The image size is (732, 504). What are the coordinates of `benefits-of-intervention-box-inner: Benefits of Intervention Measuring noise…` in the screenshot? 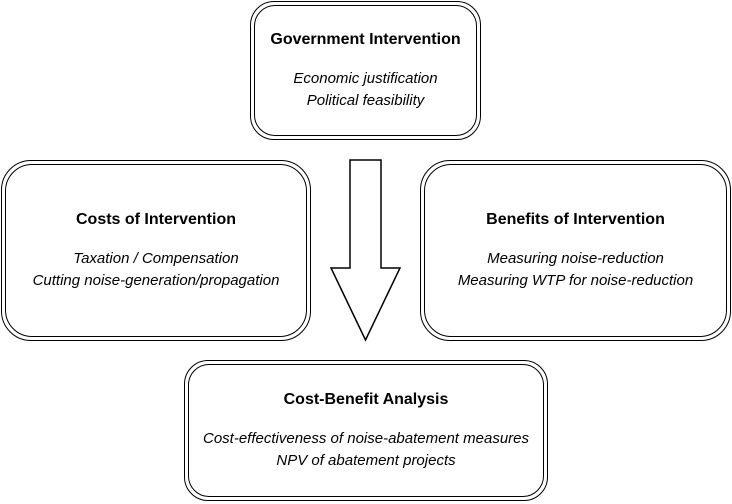 It's located at (575, 250).